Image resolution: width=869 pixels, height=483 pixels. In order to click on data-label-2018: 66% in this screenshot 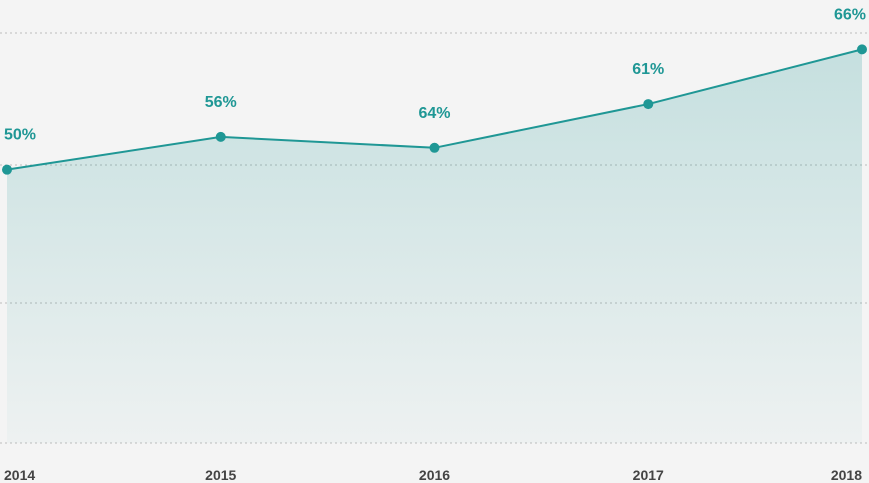, I will do `click(850, 14)`.